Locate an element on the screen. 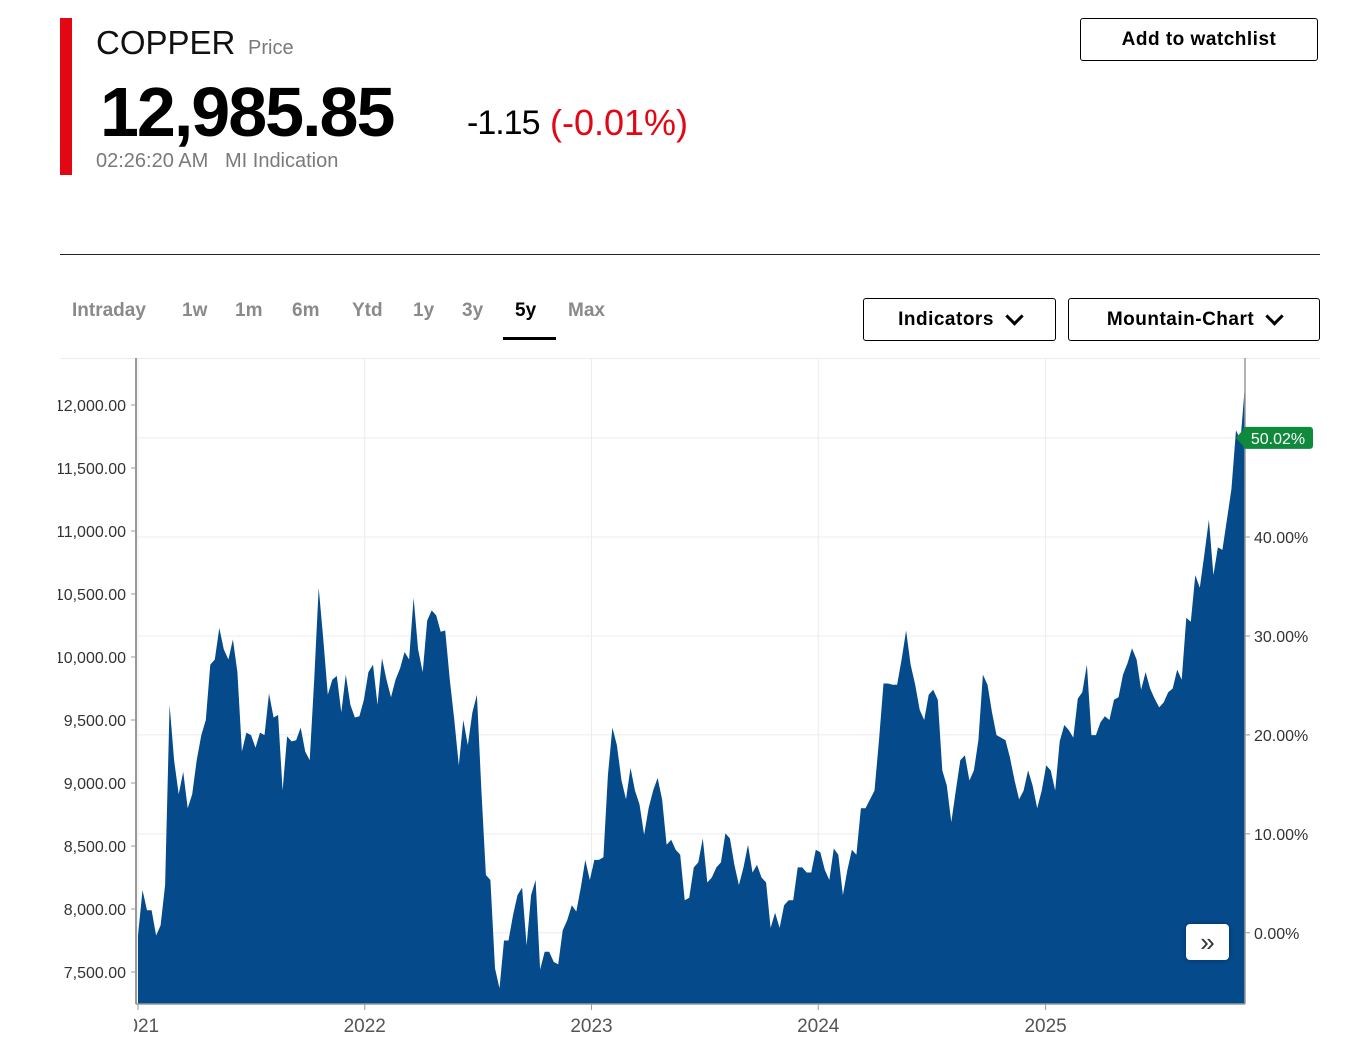 The height and width of the screenshot is (1054, 1350). indicators-label: Indicators is located at coordinates (946, 319).